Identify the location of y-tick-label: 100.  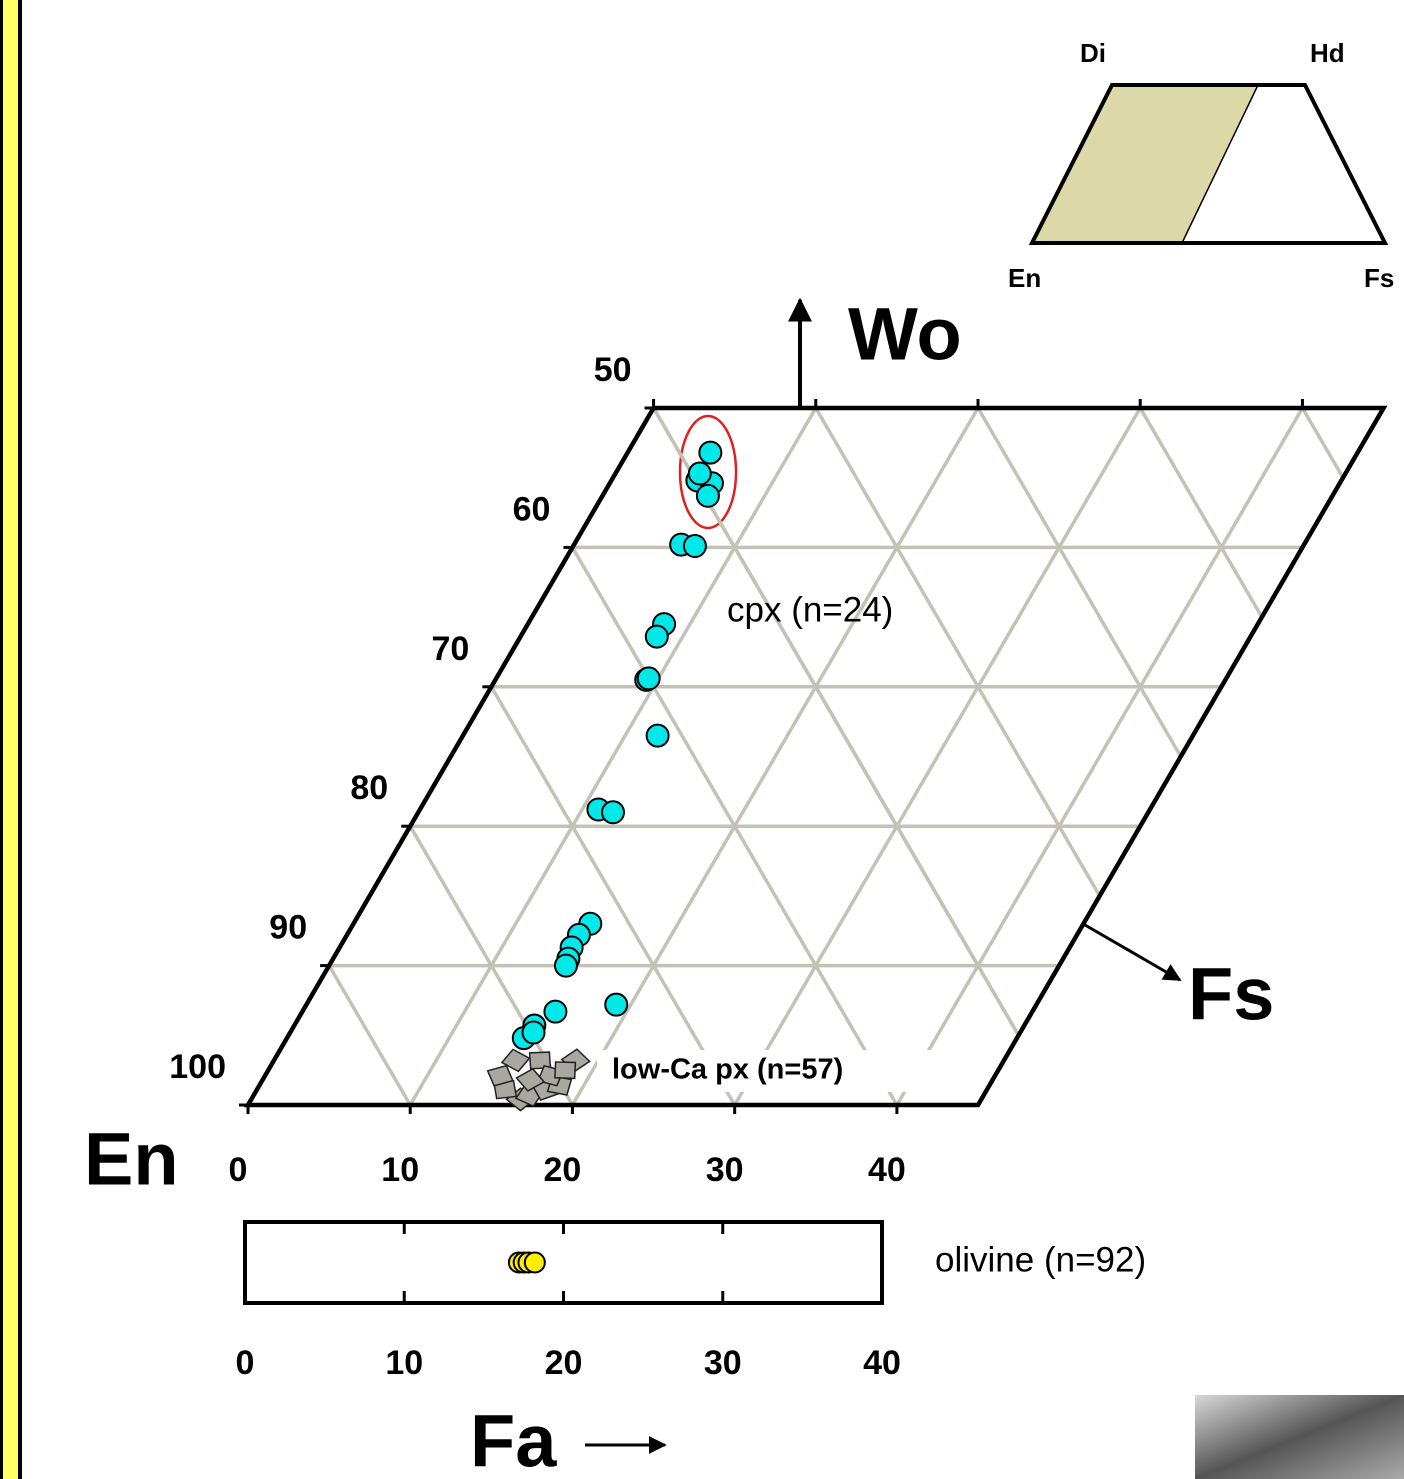
(197, 1067).